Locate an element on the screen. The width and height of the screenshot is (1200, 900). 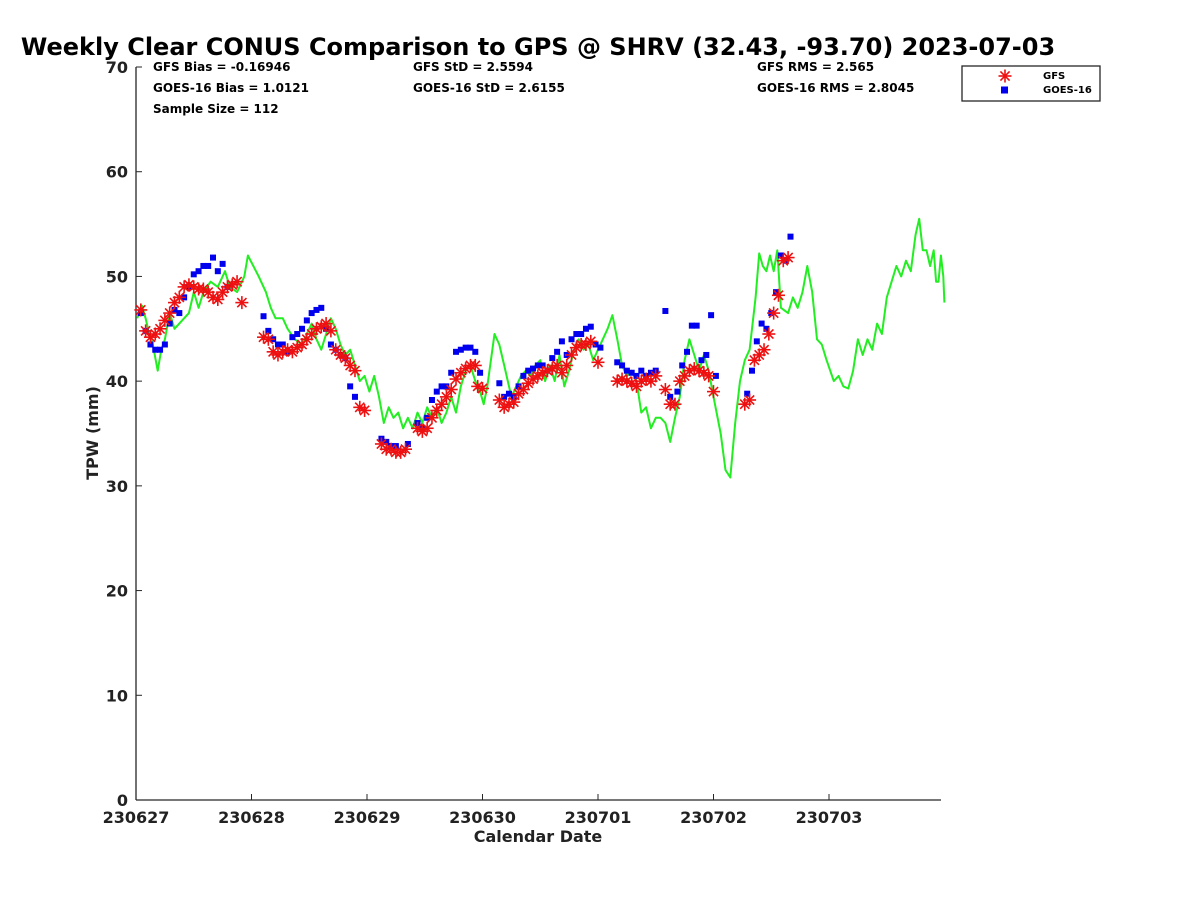
stat-text: GOES-16 Bias = 1.0121 is located at coordinates (231, 88).